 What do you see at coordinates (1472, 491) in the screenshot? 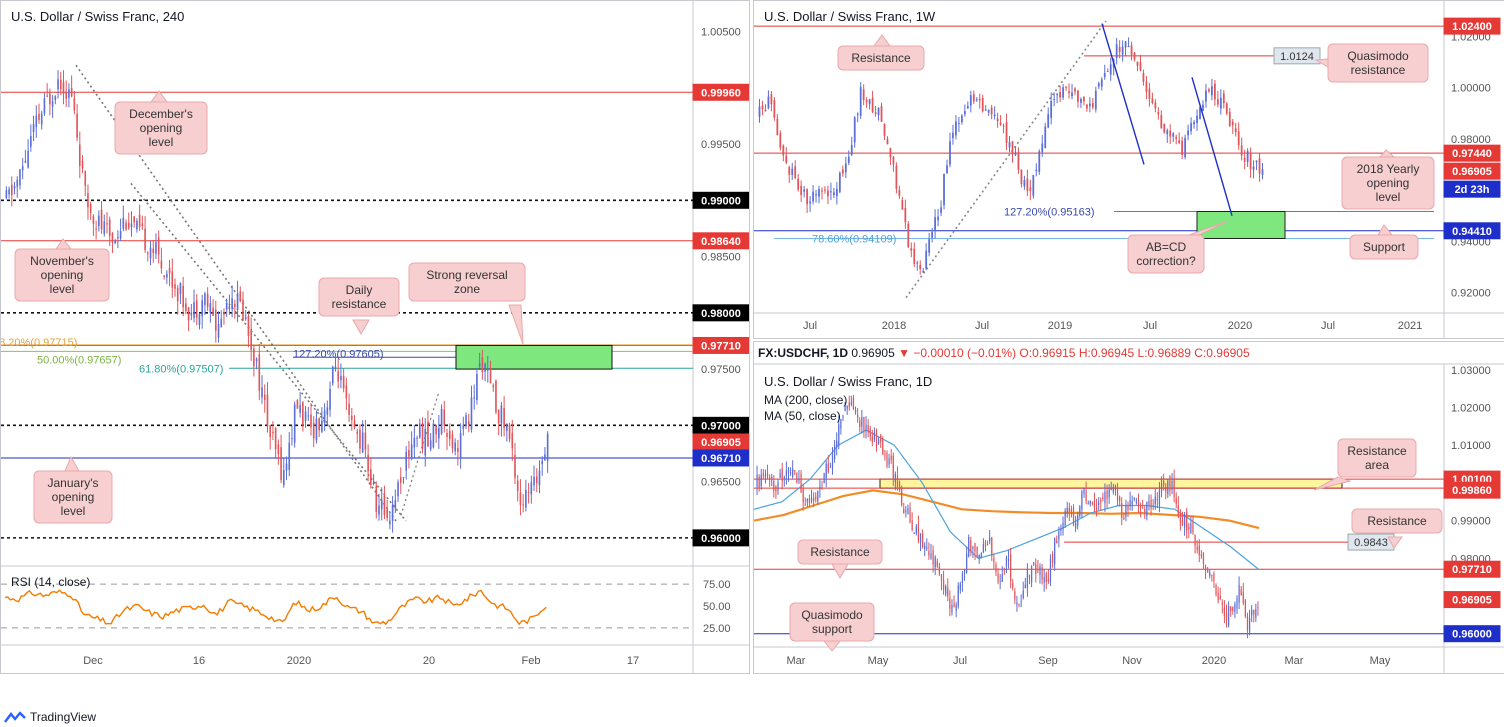
I see `d1-level-label: 0.99860` at bounding box center [1472, 491].